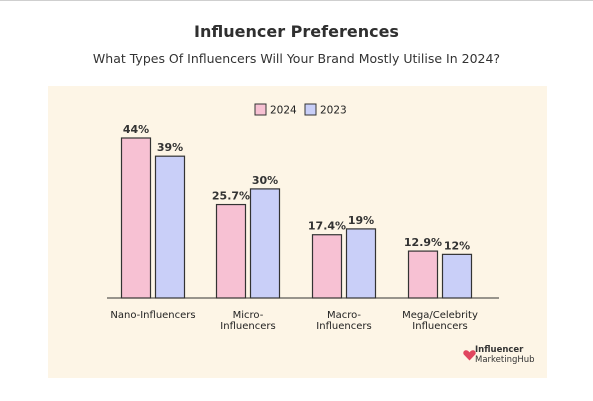 This screenshot has height=401, width=593. I want to click on value-label-2023-1: 30%, so click(265, 180).